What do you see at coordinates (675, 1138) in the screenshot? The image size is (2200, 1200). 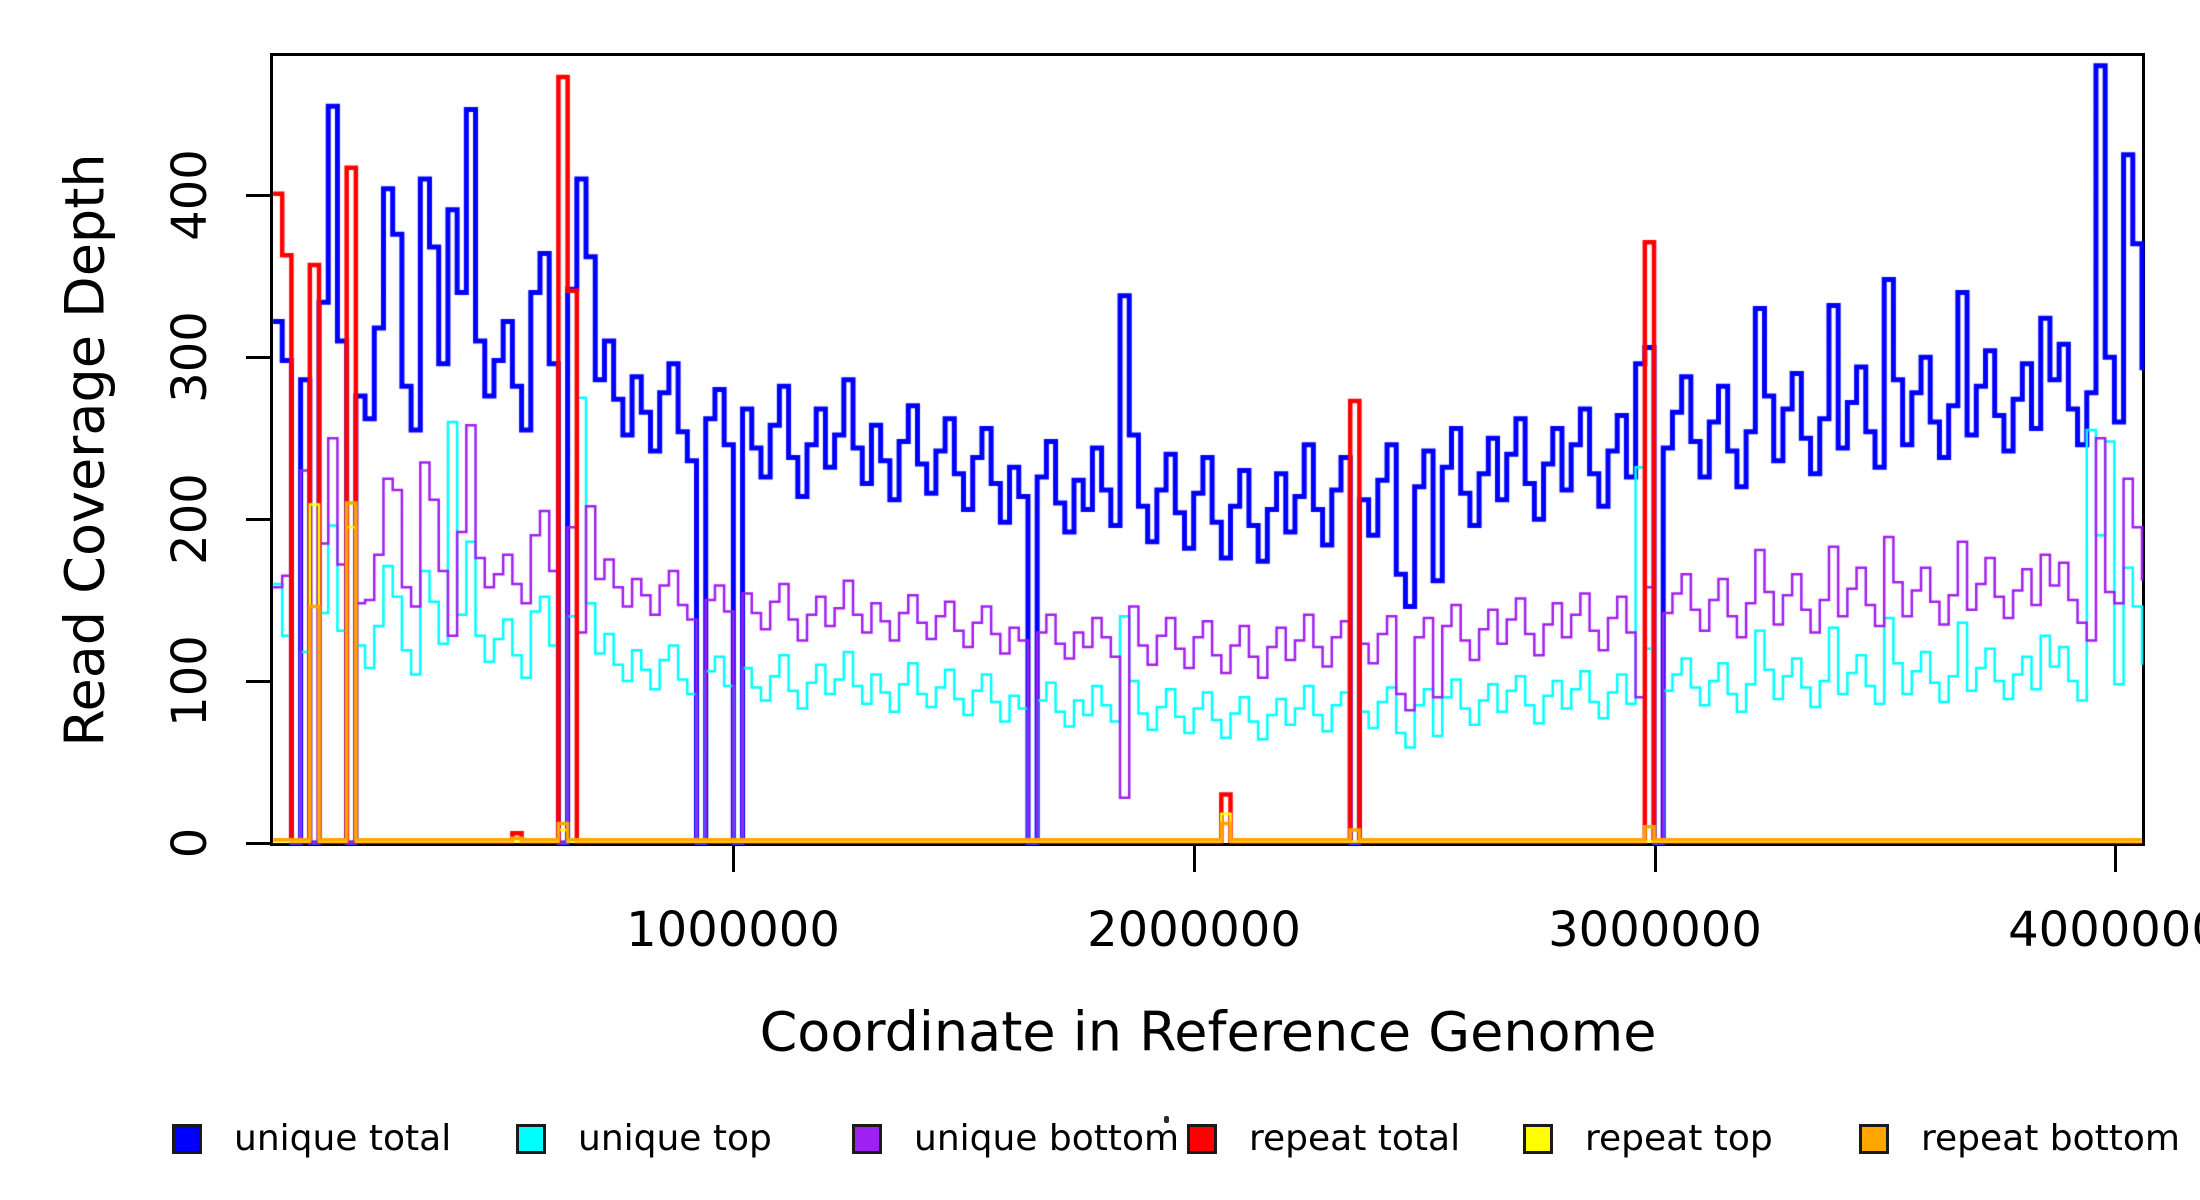 I see `legend-label: unique top` at bounding box center [675, 1138].